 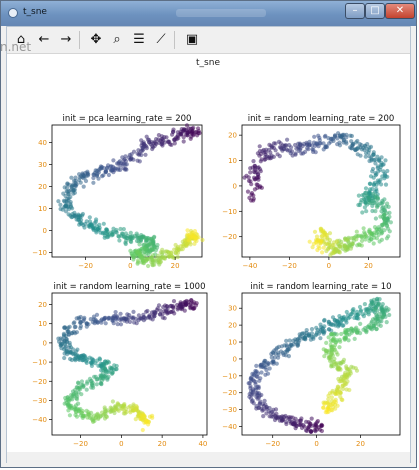 What do you see at coordinates (232, 161) in the screenshot?
I see `y-tick-label: 10` at bounding box center [232, 161].